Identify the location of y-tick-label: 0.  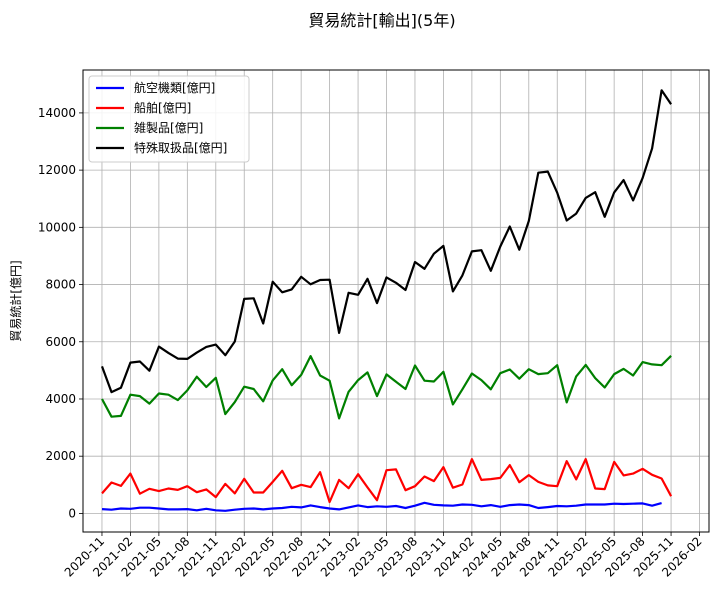
(72, 513).